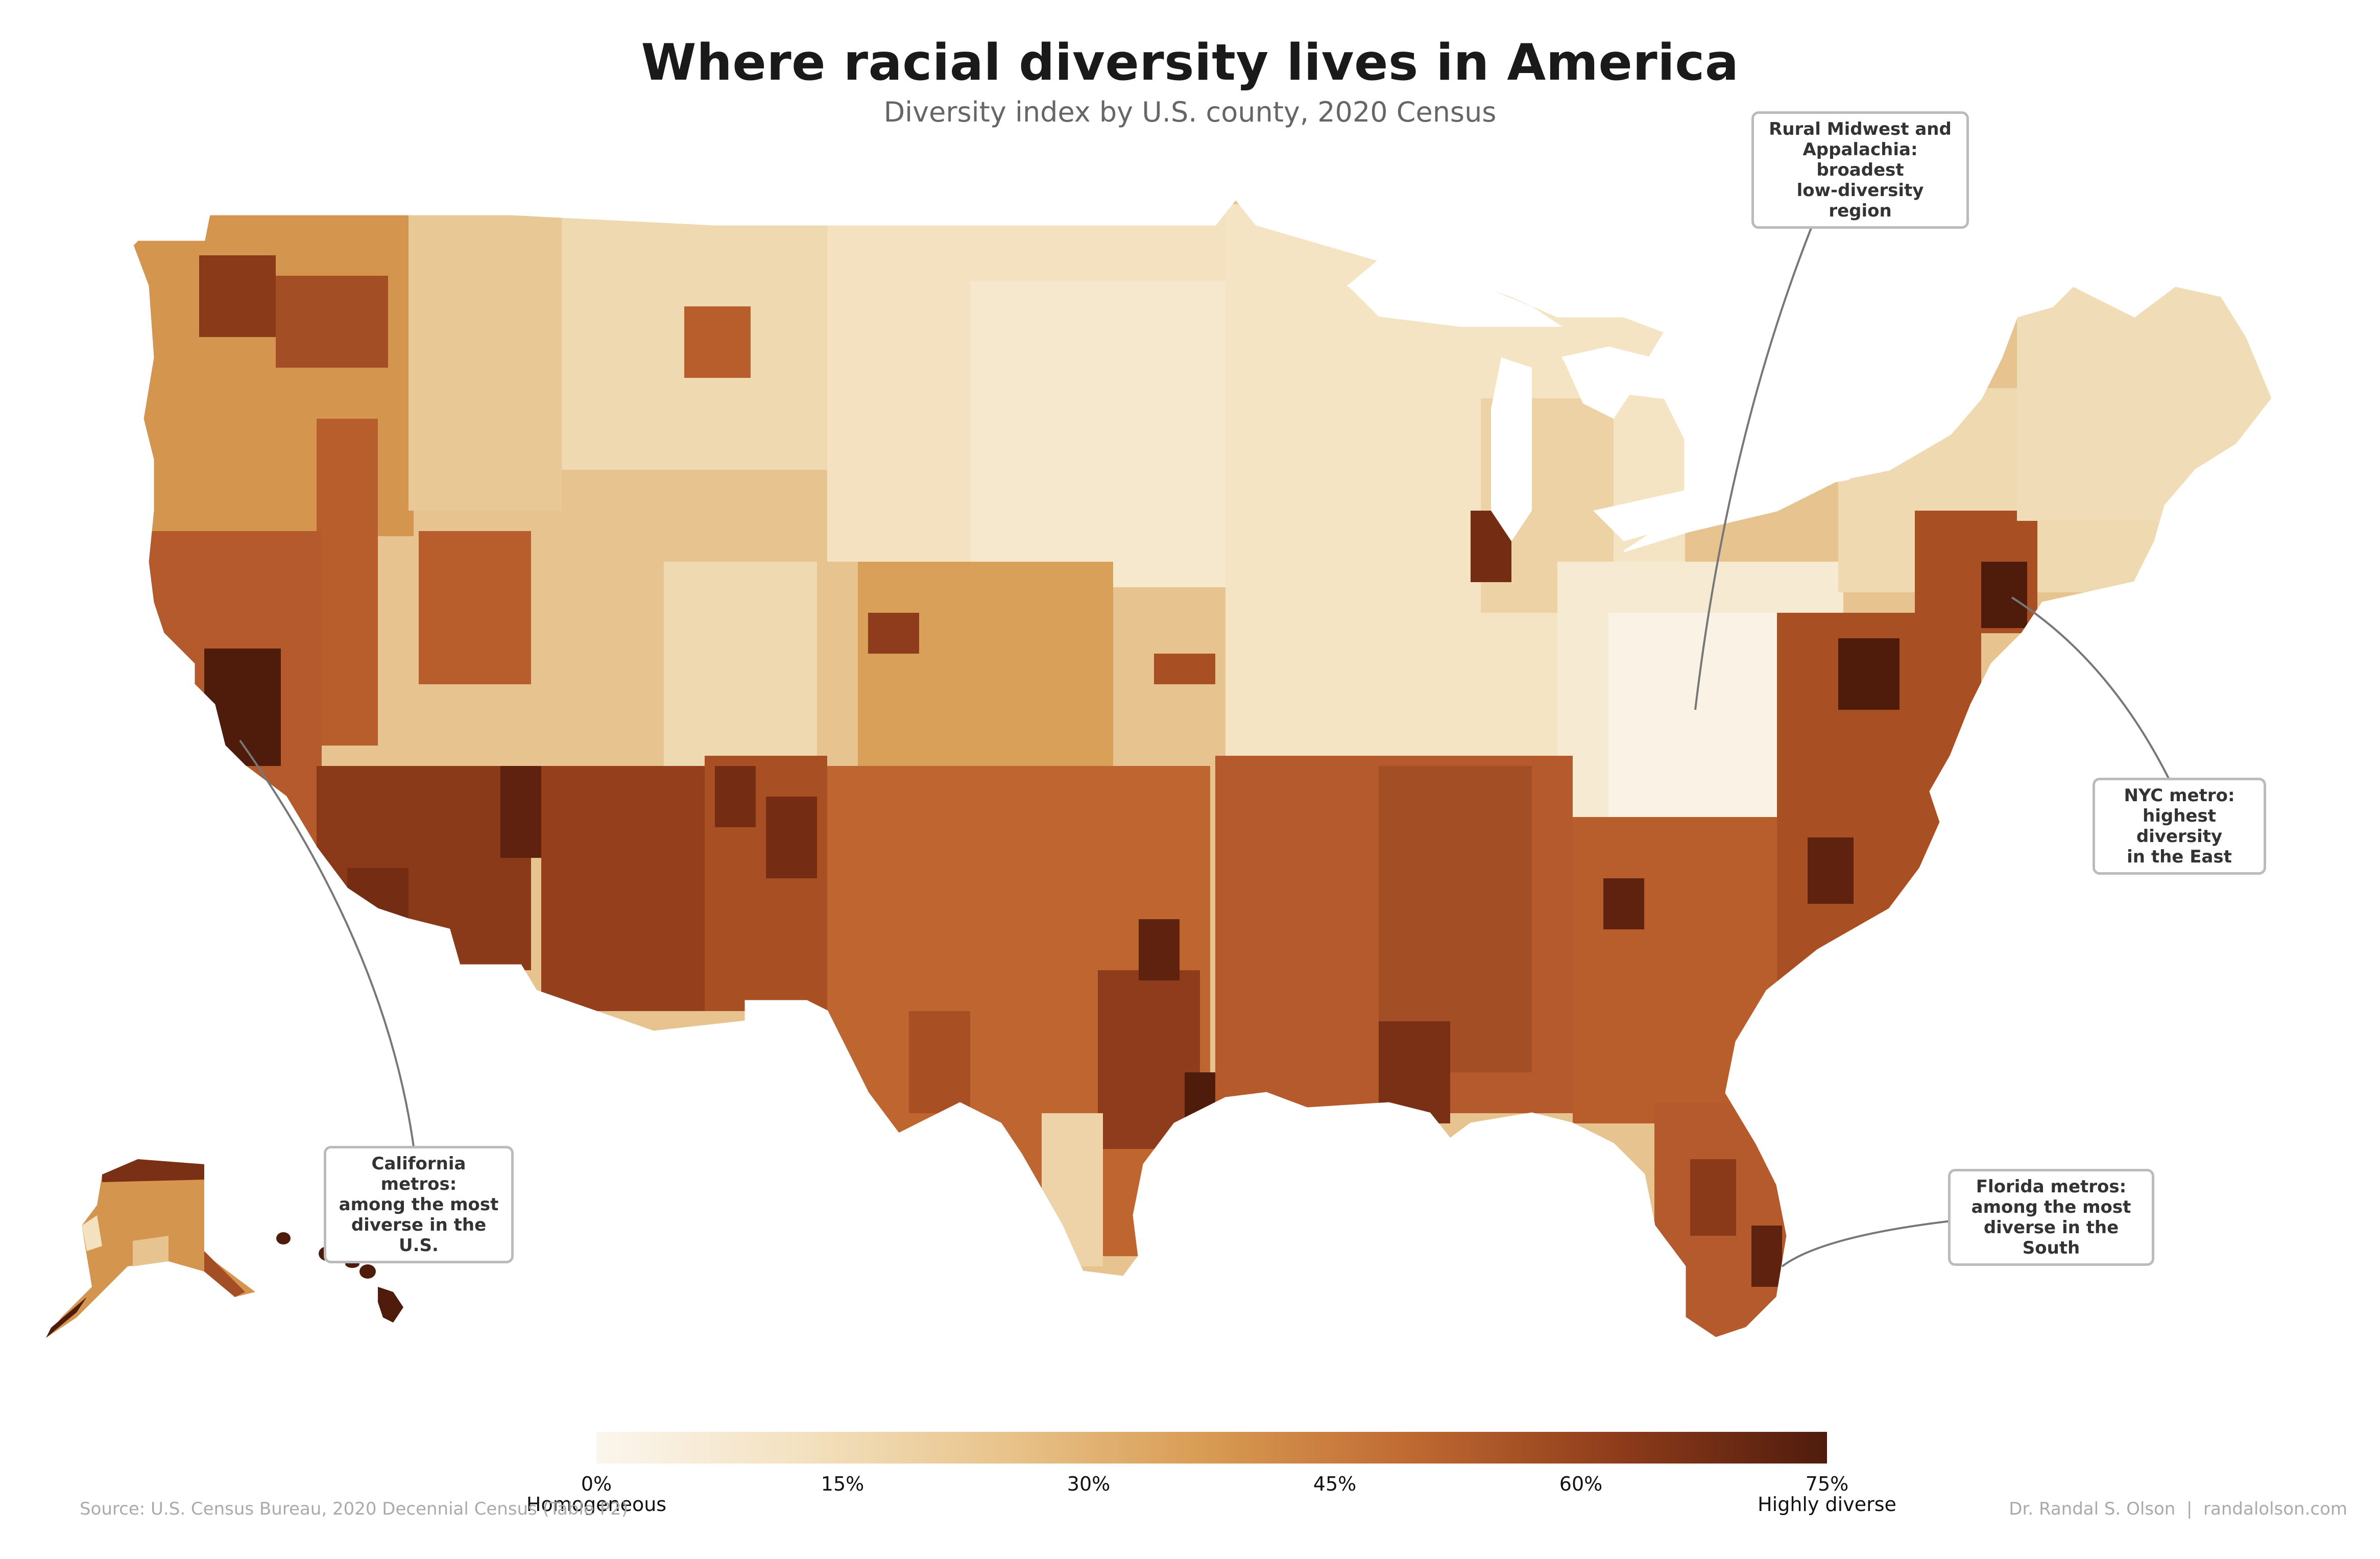  What do you see at coordinates (596, 1505) in the screenshot?
I see `colorbar-low-label: Homogeneous` at bounding box center [596, 1505].